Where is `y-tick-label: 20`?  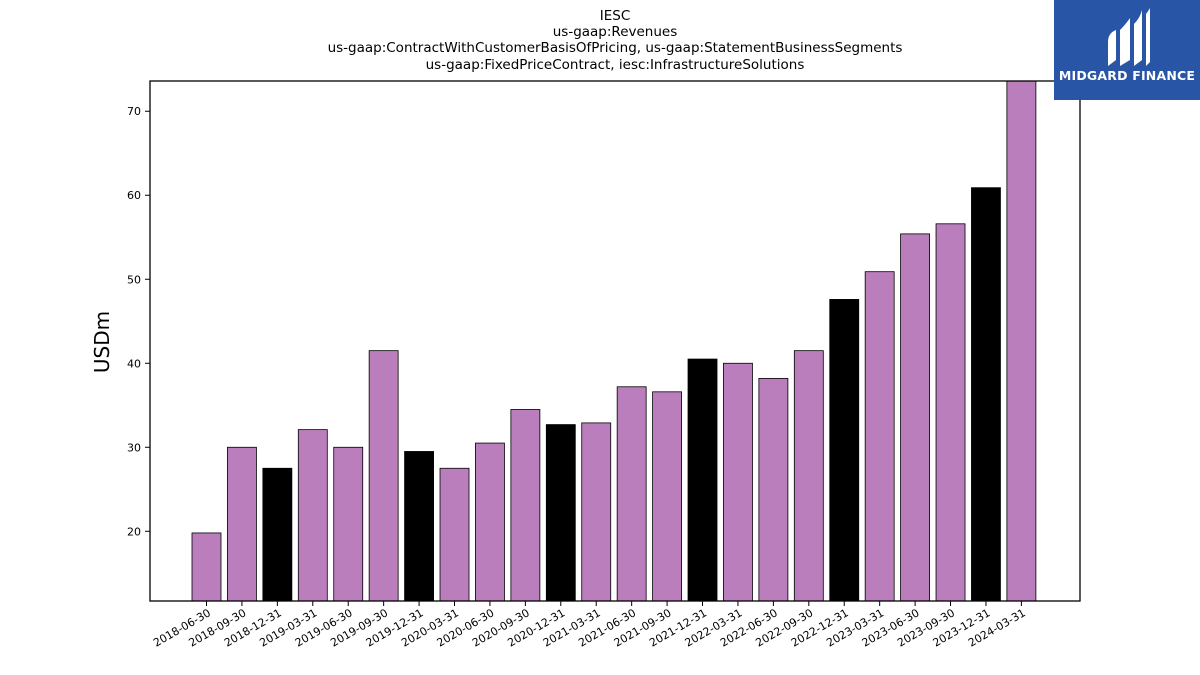
y-tick-label: 20 is located at coordinates (134, 531).